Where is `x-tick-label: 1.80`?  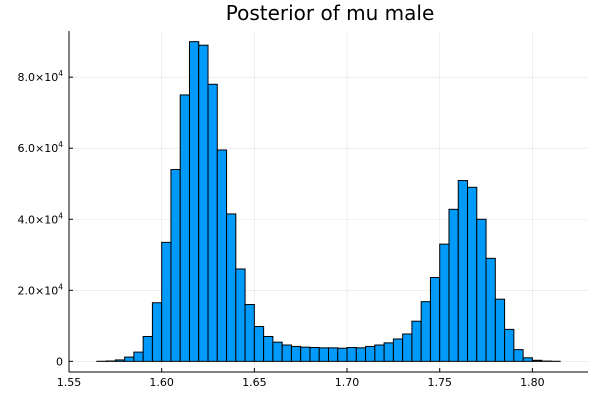 x-tick-label: 1.80 is located at coordinates (532, 382).